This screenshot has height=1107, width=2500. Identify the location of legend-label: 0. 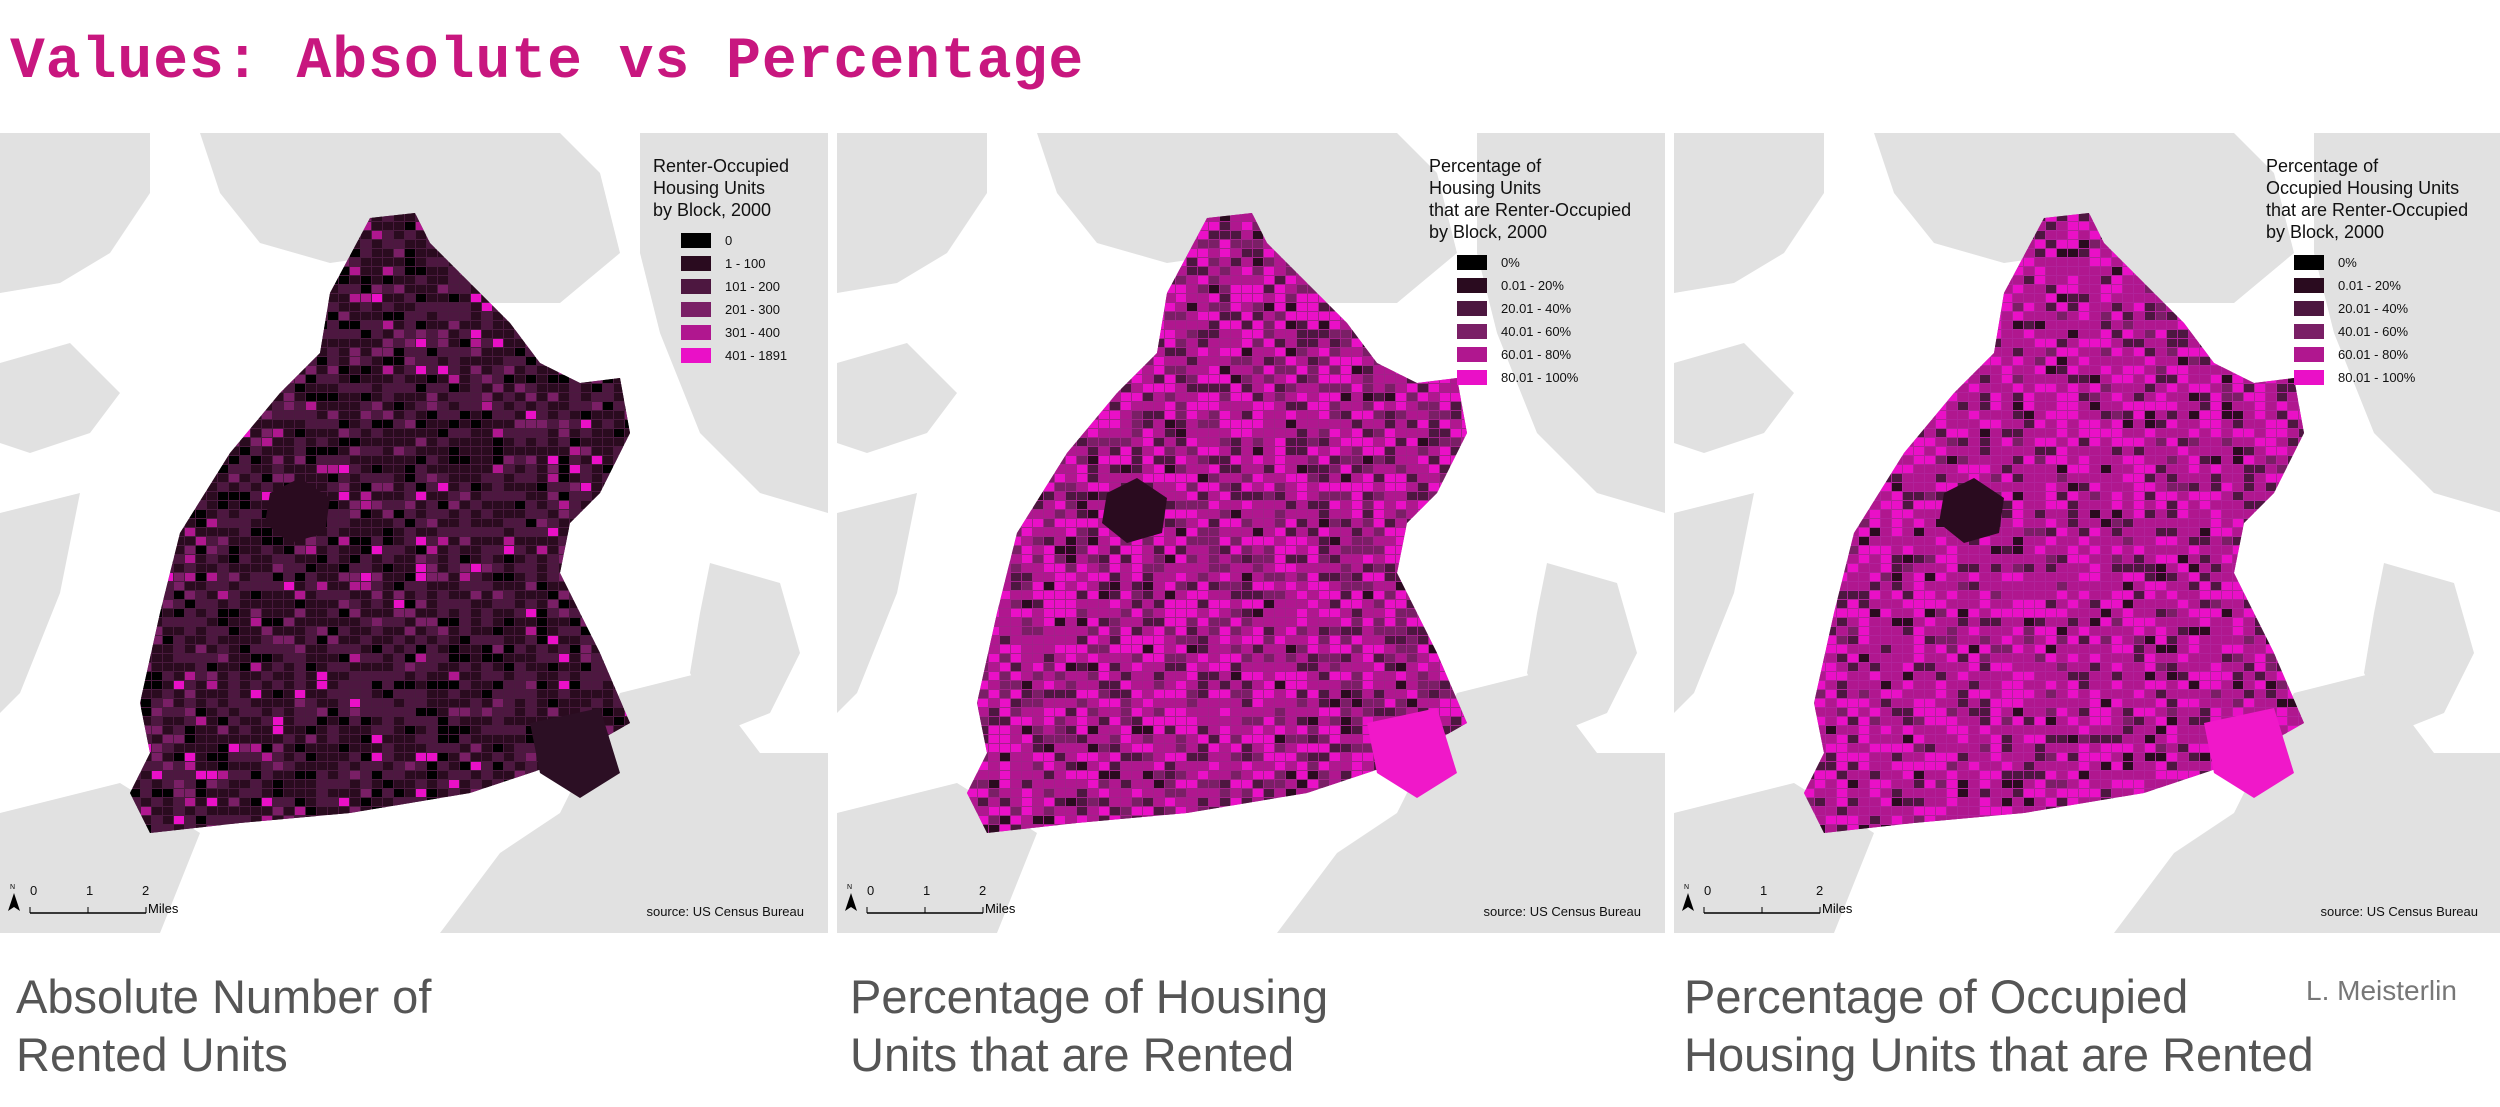
(729, 240).